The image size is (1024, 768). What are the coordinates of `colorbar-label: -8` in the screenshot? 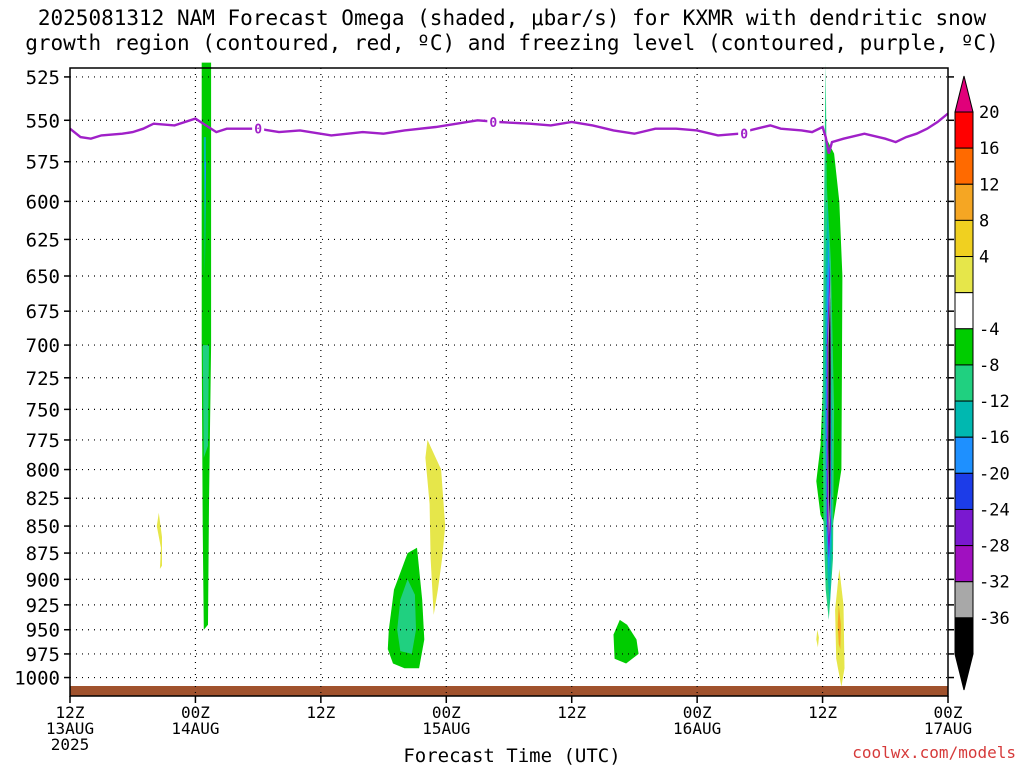 It's located at (989, 366).